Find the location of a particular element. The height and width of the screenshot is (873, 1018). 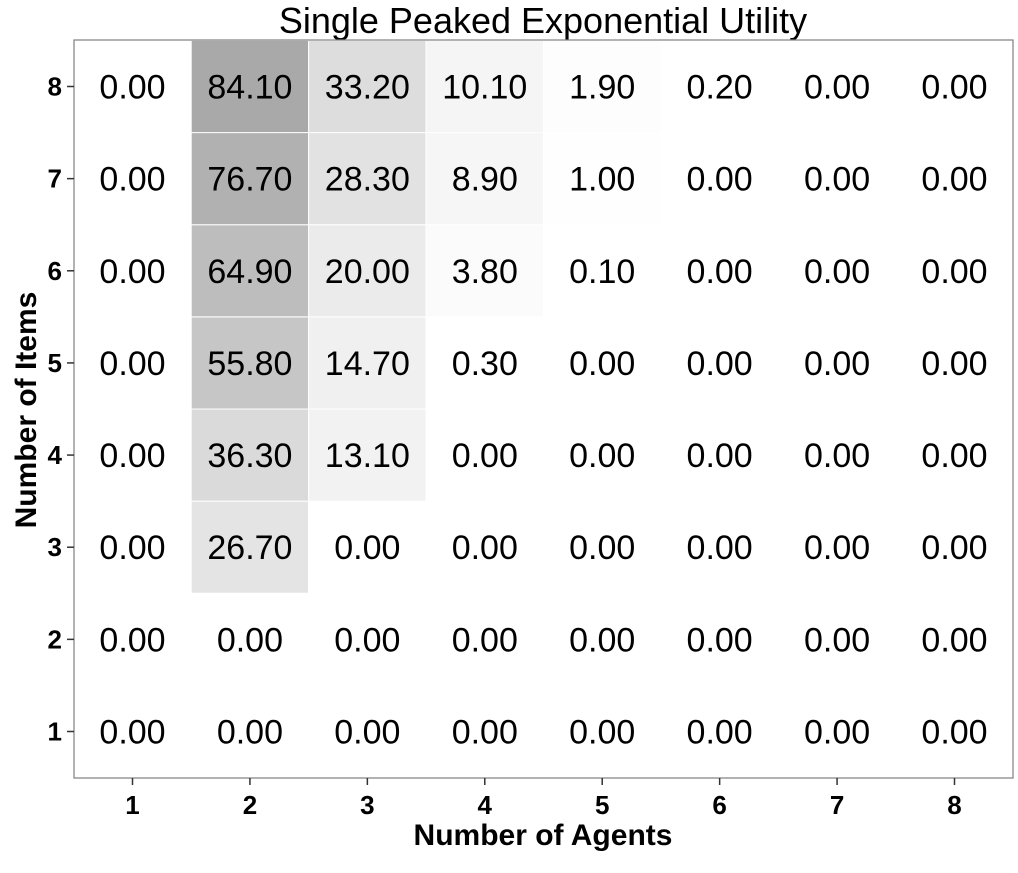

x-tick-label: 4 is located at coordinates (485, 805).